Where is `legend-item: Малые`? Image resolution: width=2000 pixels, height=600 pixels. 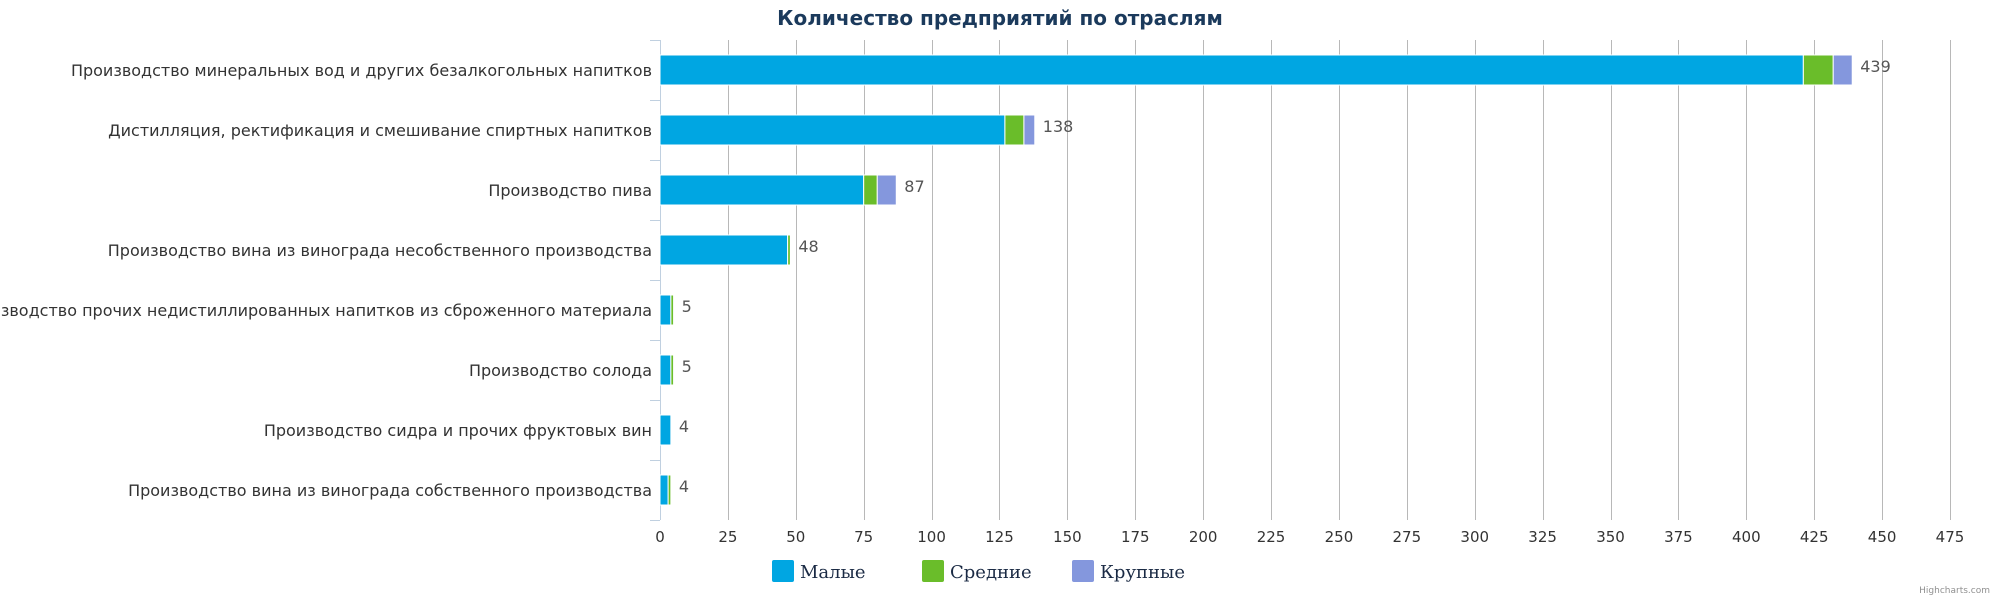
legend-item: Малые is located at coordinates (819, 571).